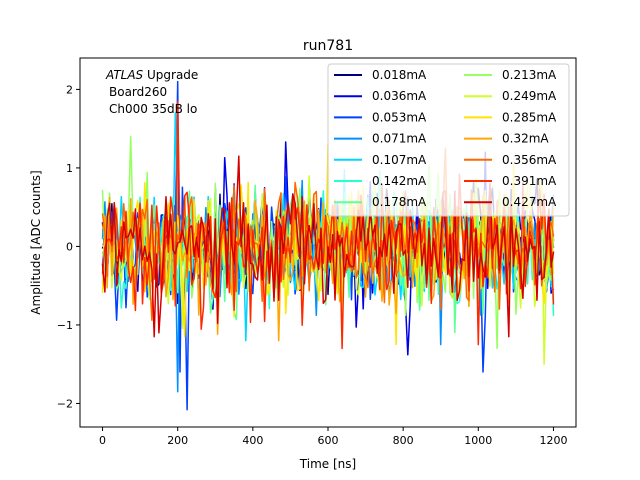  I want to click on x-axis-ticks: 0 200 400 600 800 1000 1200, so click(333, 437).